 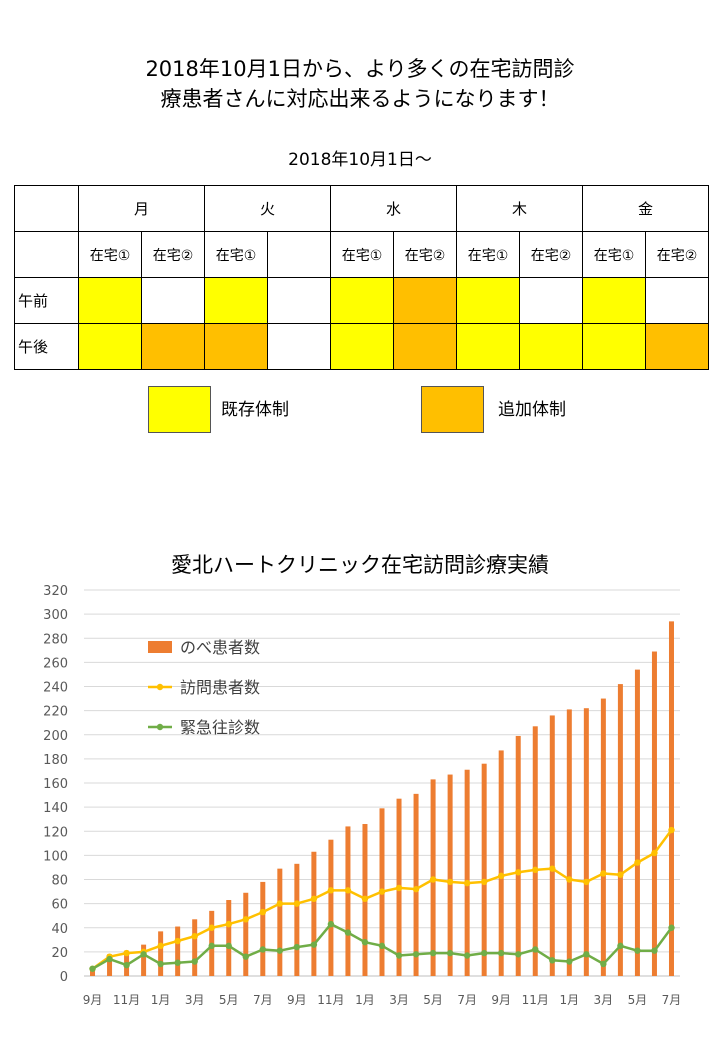 I want to click on schedule-period-row: 午前, so click(x=361, y=300).